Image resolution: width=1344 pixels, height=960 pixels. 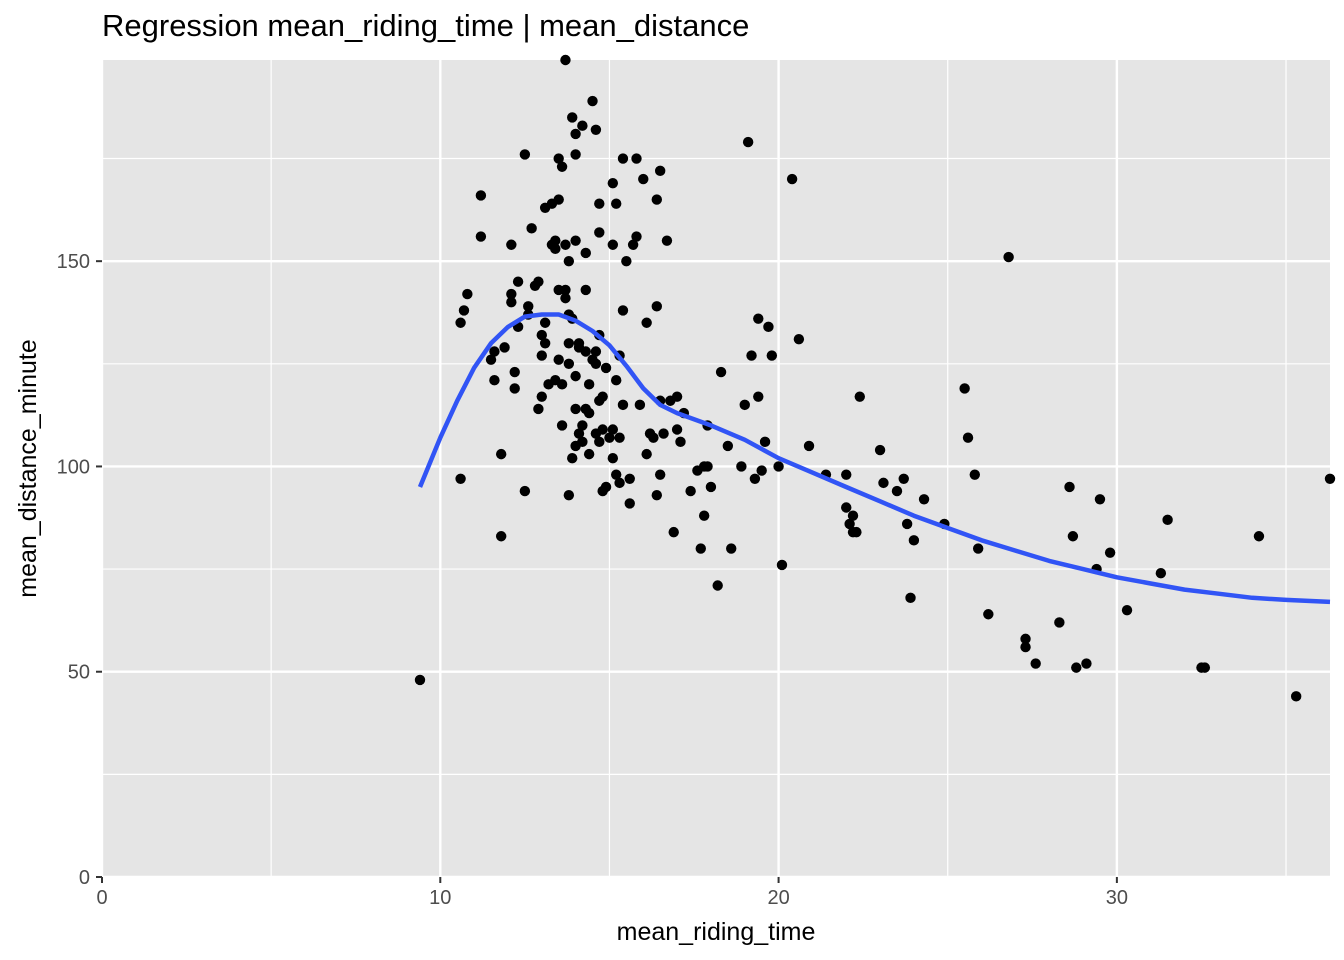 What do you see at coordinates (716, 932) in the screenshot?
I see `x-axis-title: mean_riding_time` at bounding box center [716, 932].